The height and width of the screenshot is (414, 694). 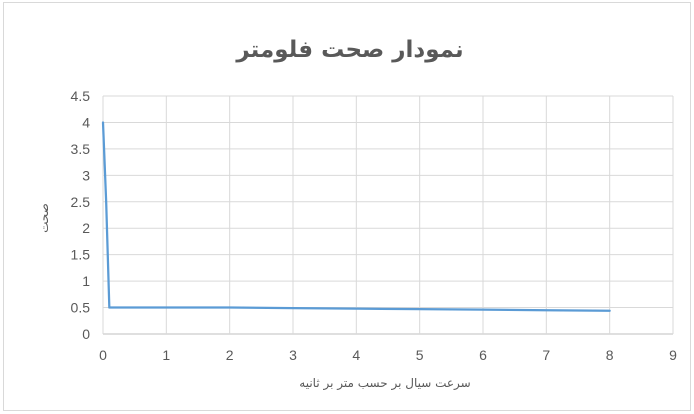 I want to click on y-tick-label: 1.5, so click(x=81, y=255).